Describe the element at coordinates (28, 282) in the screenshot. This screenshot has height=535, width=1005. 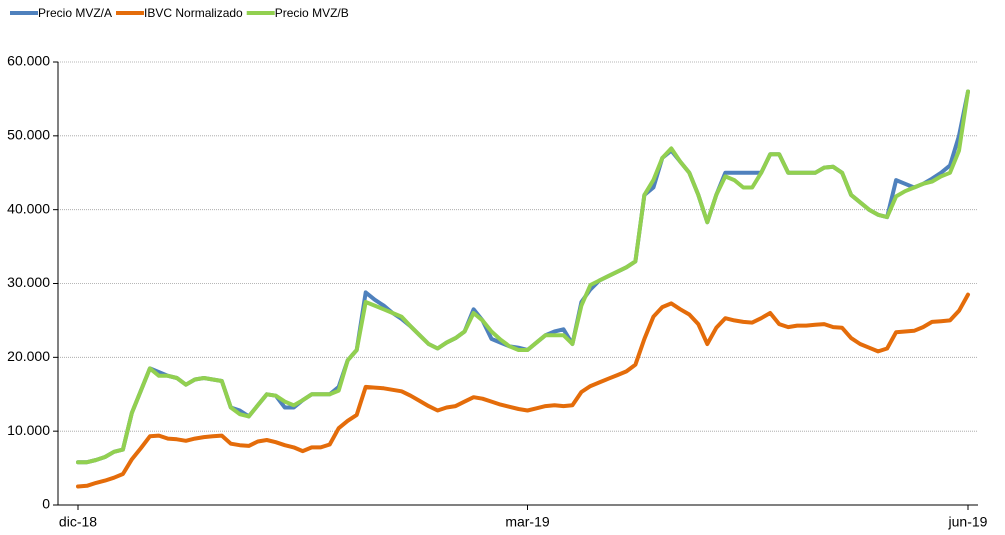
I see `y-tick-label: 30.000` at that location.